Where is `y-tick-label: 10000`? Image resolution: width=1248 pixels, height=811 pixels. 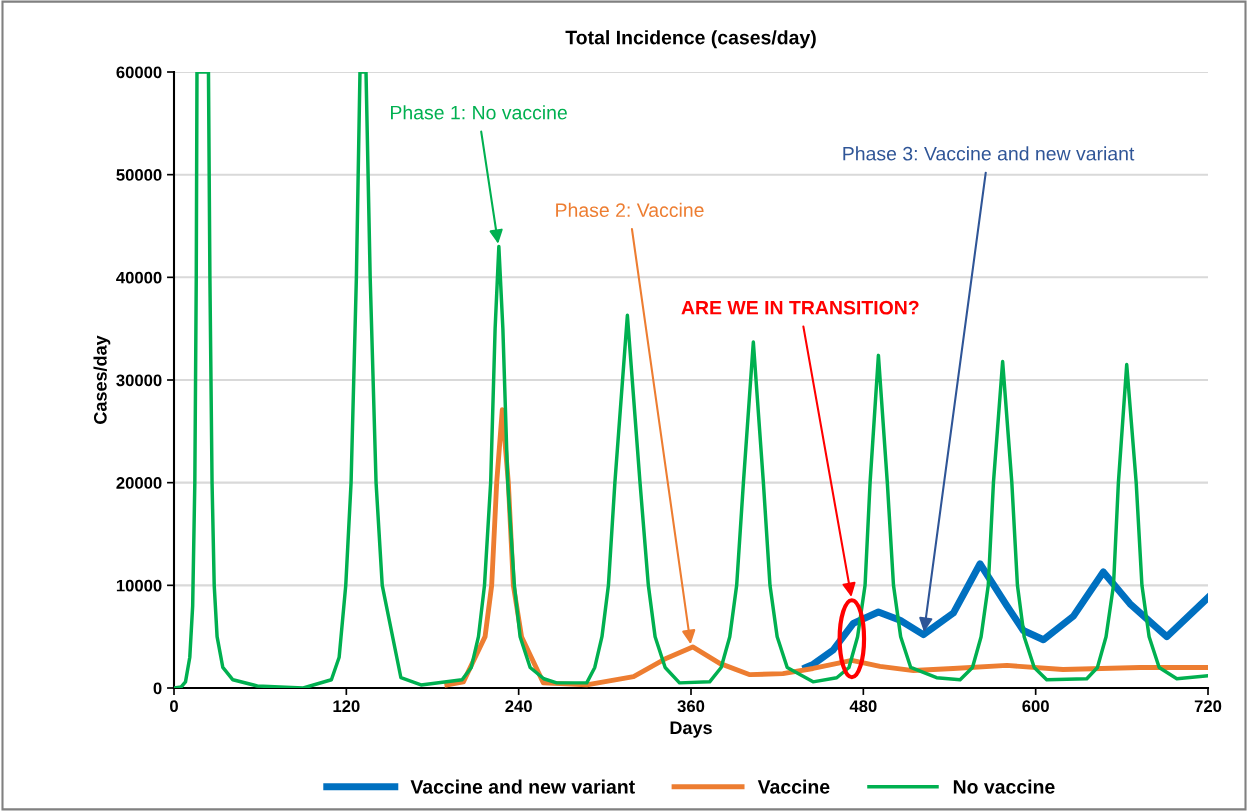 y-tick-label: 10000 is located at coordinates (139, 585).